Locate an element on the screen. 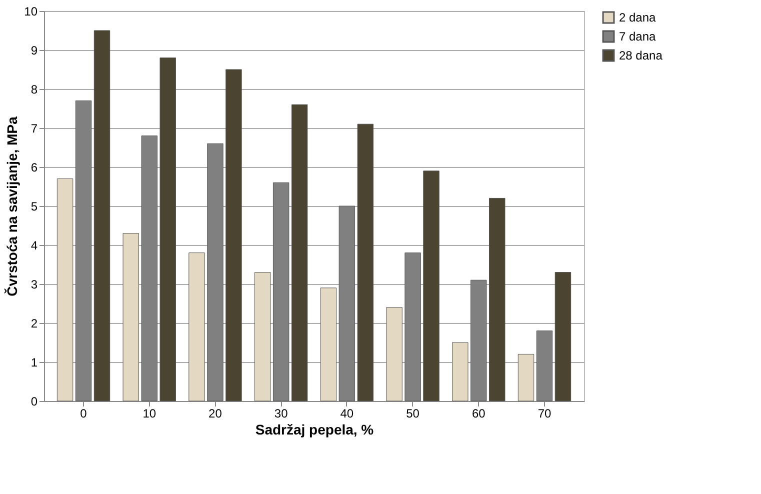  x-tick-label: 30 is located at coordinates (281, 413).